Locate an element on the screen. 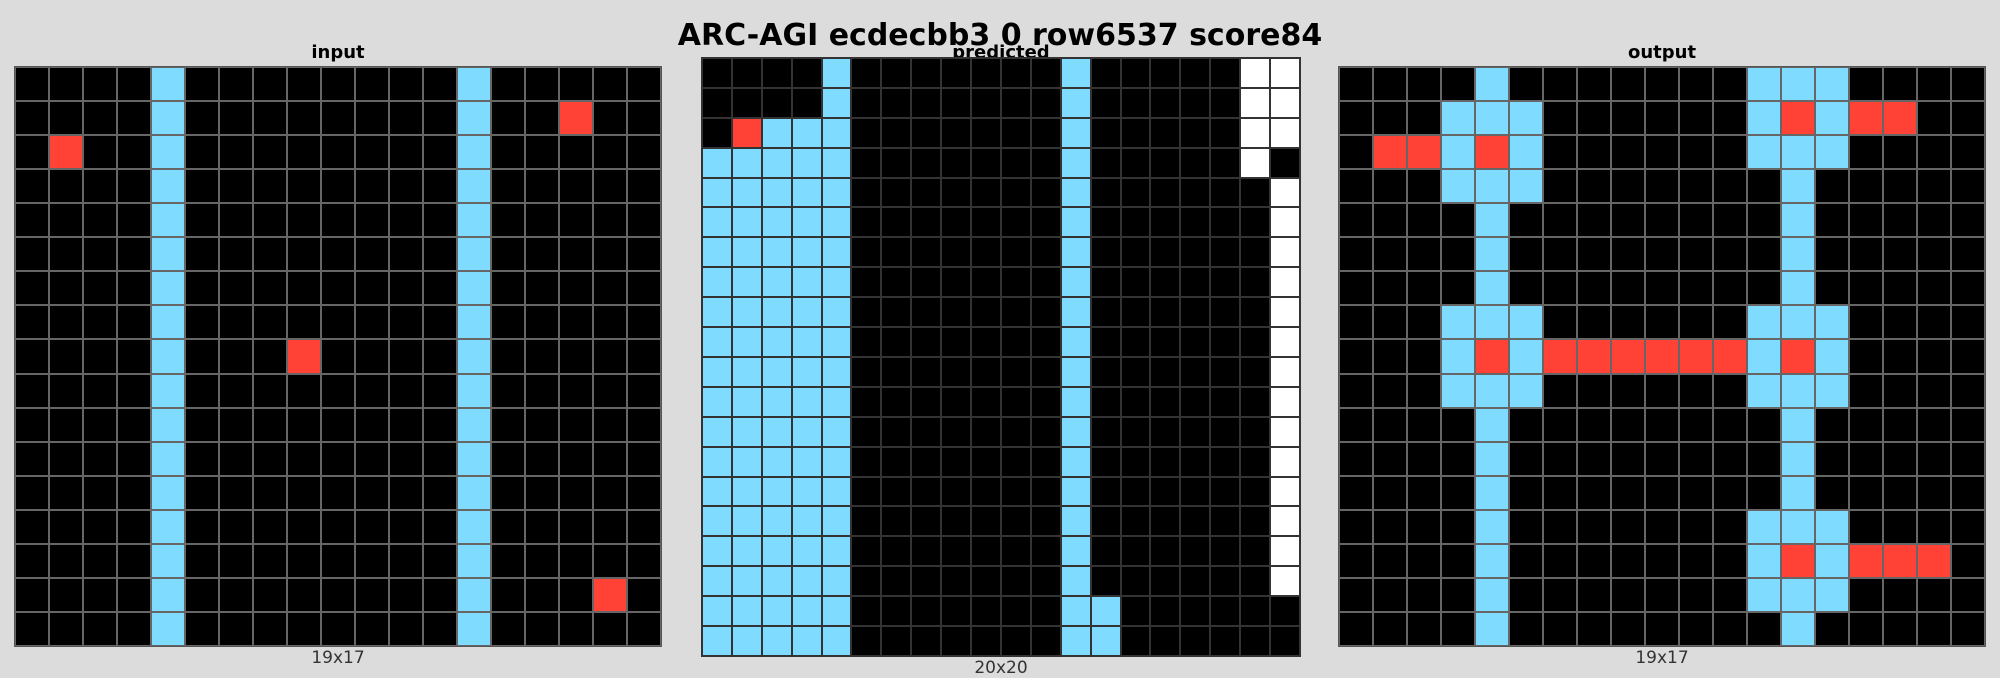 The width and height of the screenshot is (2000, 678). output-cell-r14-c11 is located at coordinates (1730, 560).